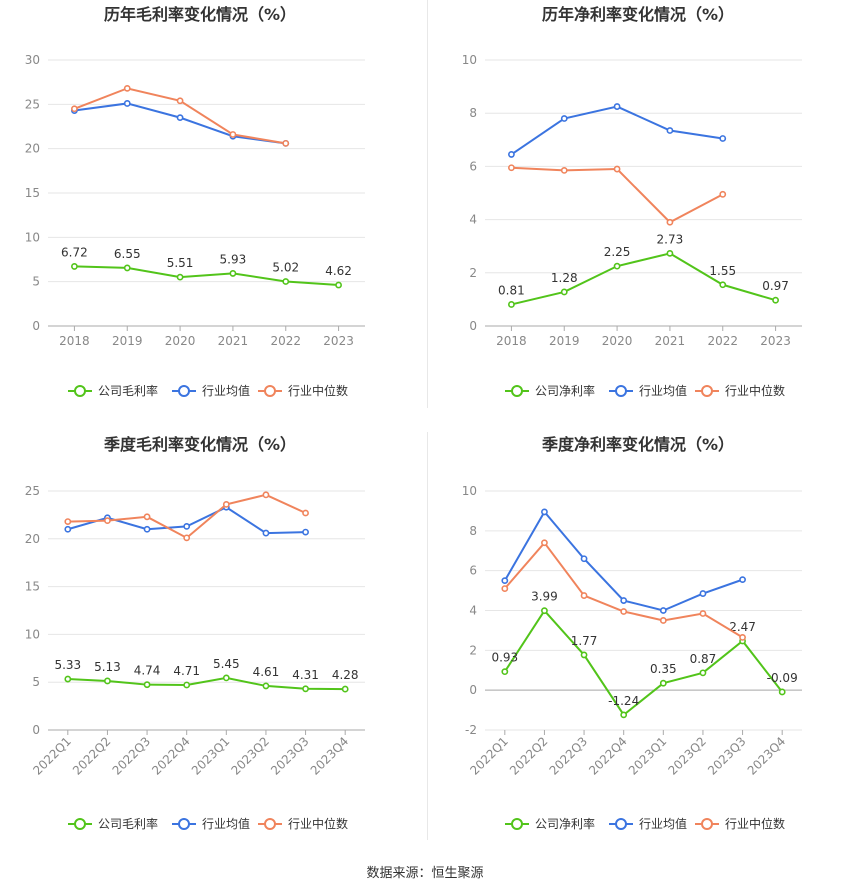  What do you see at coordinates (32, 104) in the screenshot?
I see `y-tick-label: 25` at bounding box center [32, 104].